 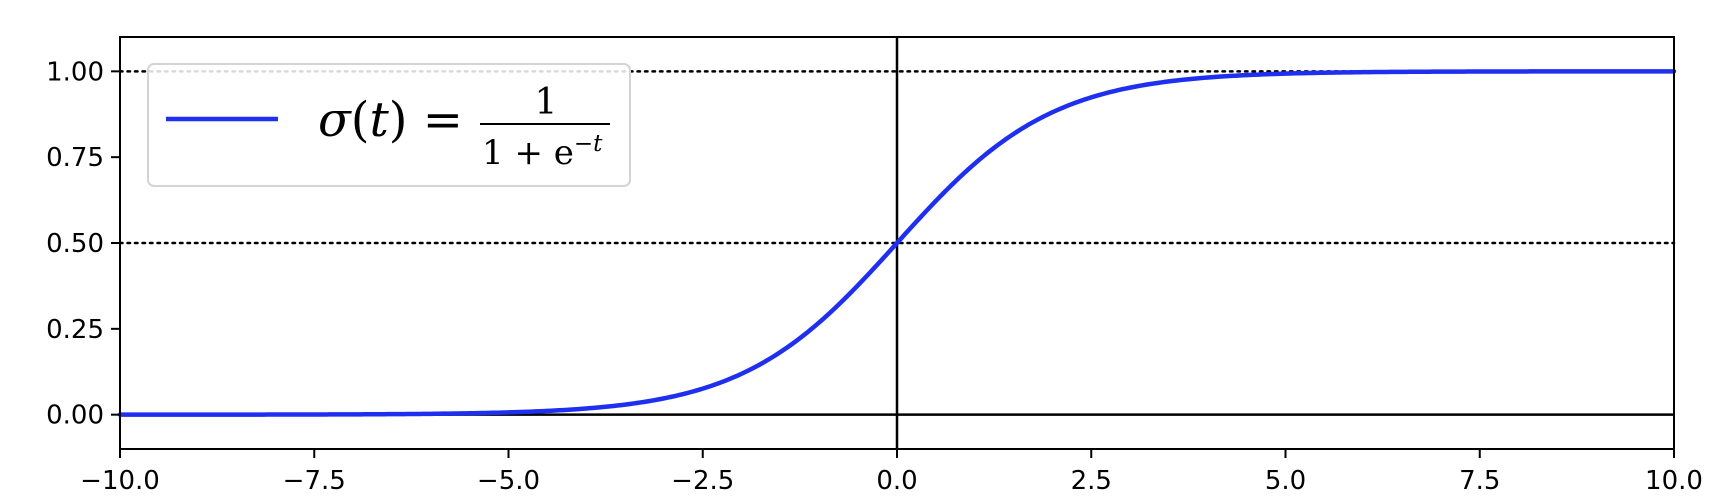 I want to click on y-tick-label: 0.50, so click(x=75, y=244).